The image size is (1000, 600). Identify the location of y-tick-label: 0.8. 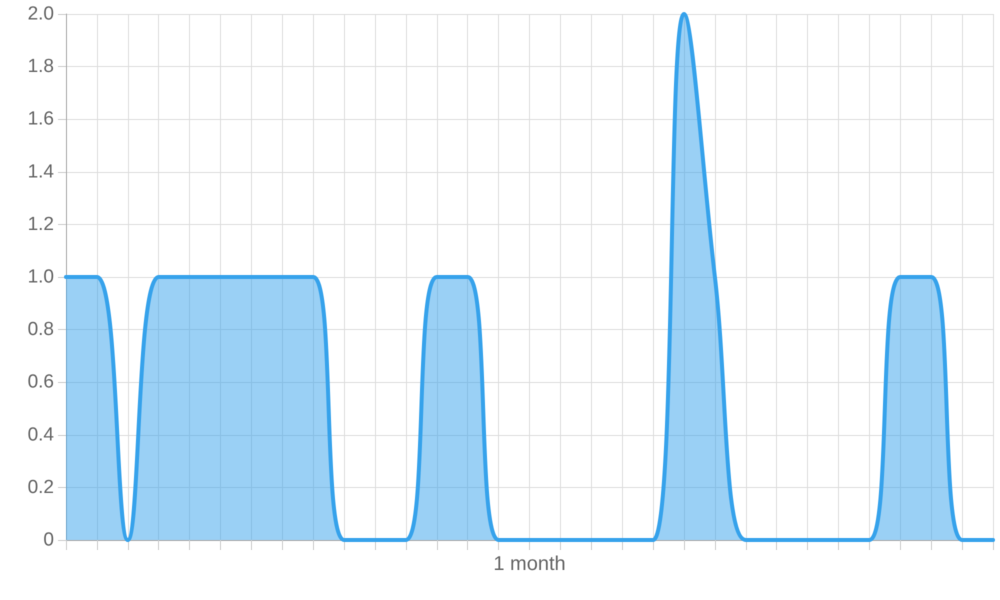
(41, 329).